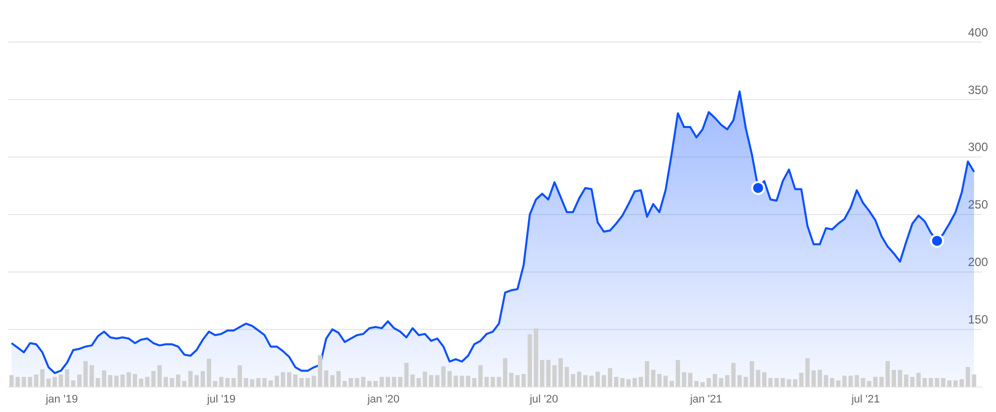 This screenshot has width=996, height=412. Describe the element at coordinates (865, 399) in the screenshot. I see `x-tick-label: jul '21` at that location.